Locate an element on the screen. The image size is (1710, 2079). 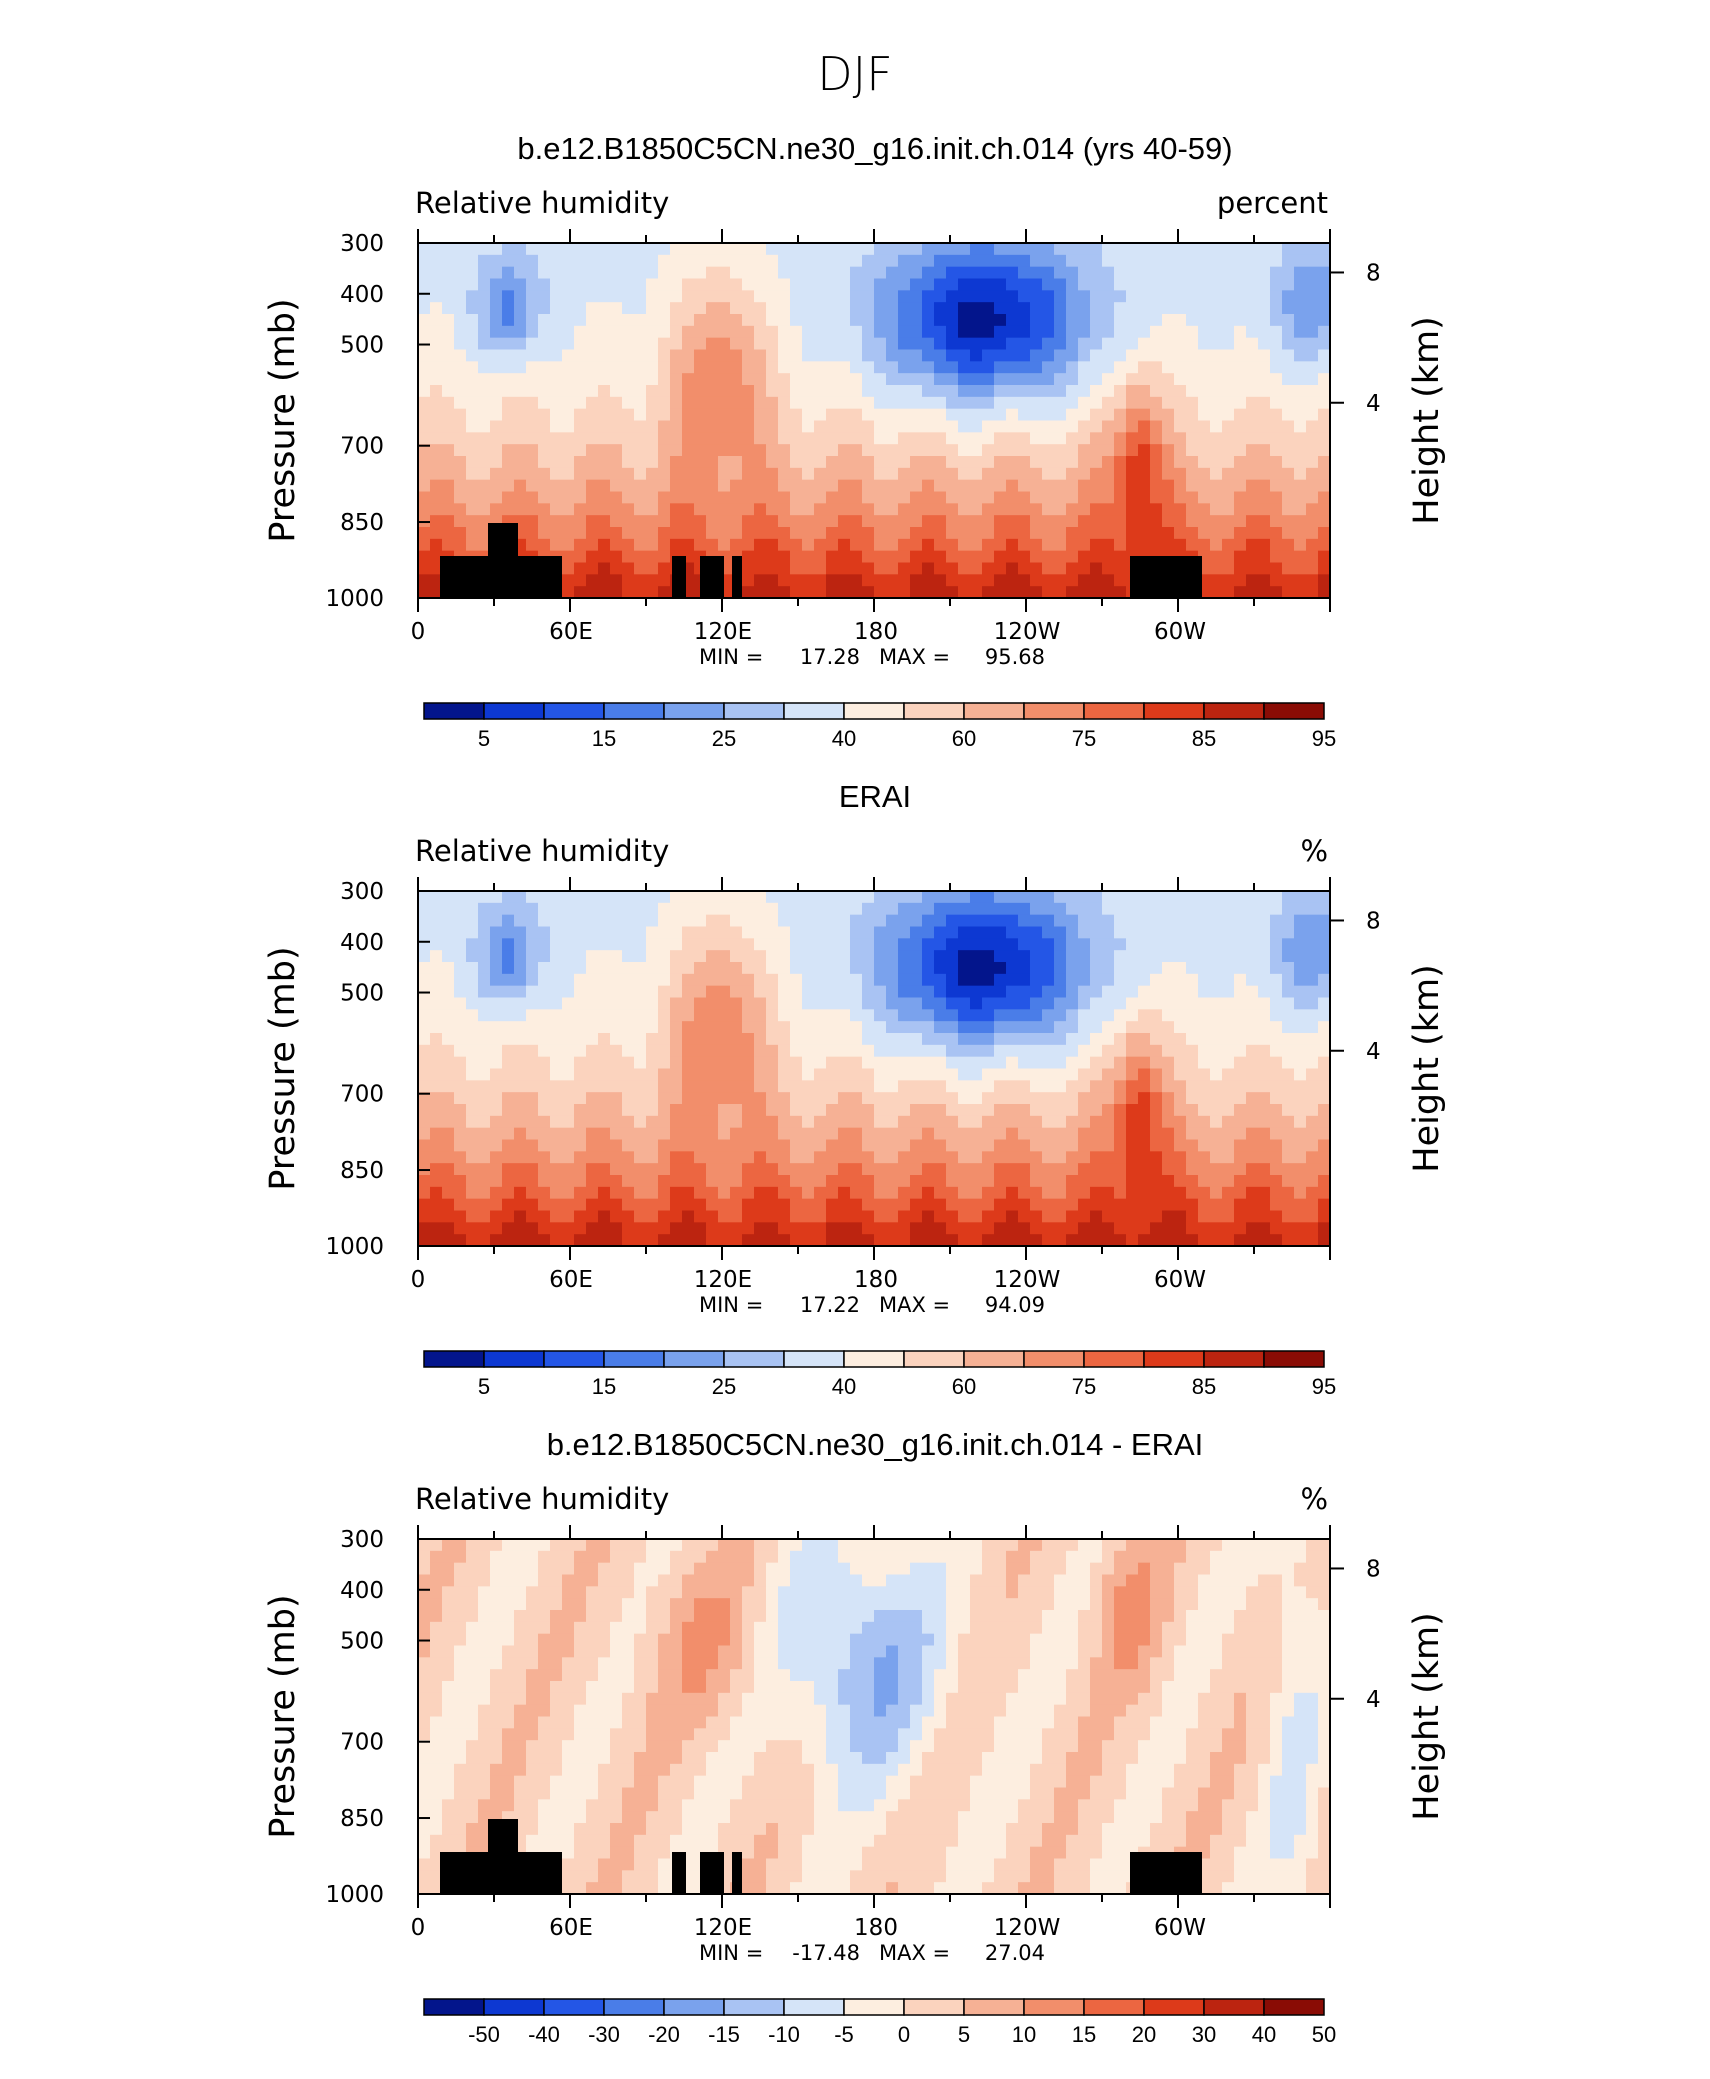
colorbar-swatch is located at coordinates (814, 711).